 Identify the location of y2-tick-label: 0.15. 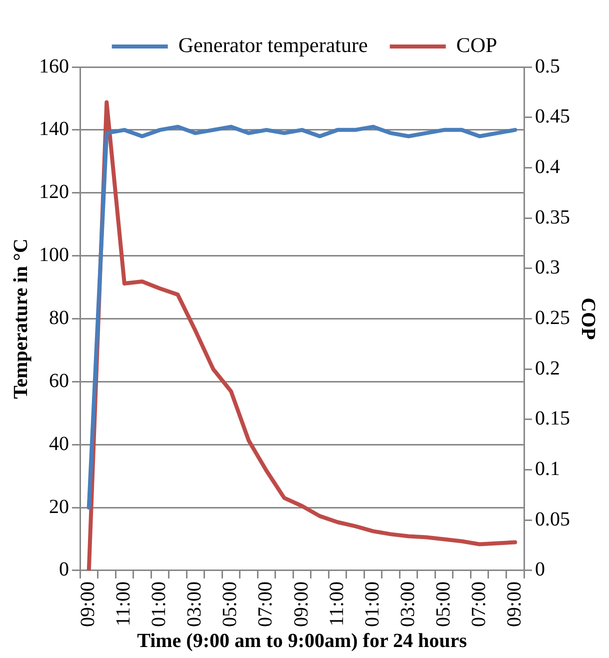
(552, 419).